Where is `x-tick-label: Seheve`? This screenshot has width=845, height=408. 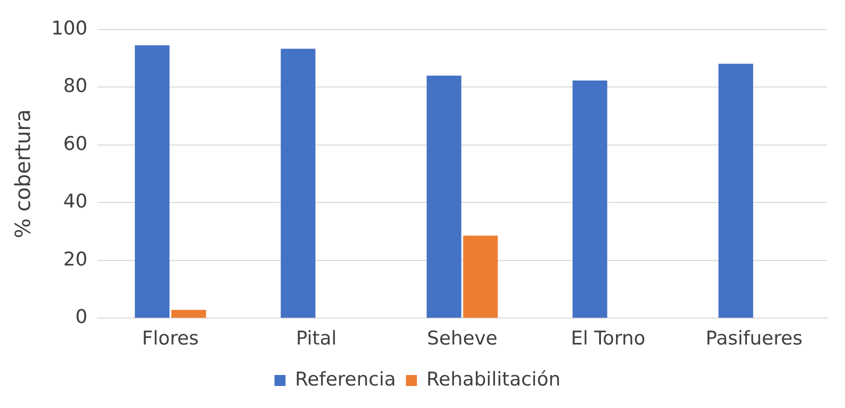 x-tick-label: Seheve is located at coordinates (462, 339).